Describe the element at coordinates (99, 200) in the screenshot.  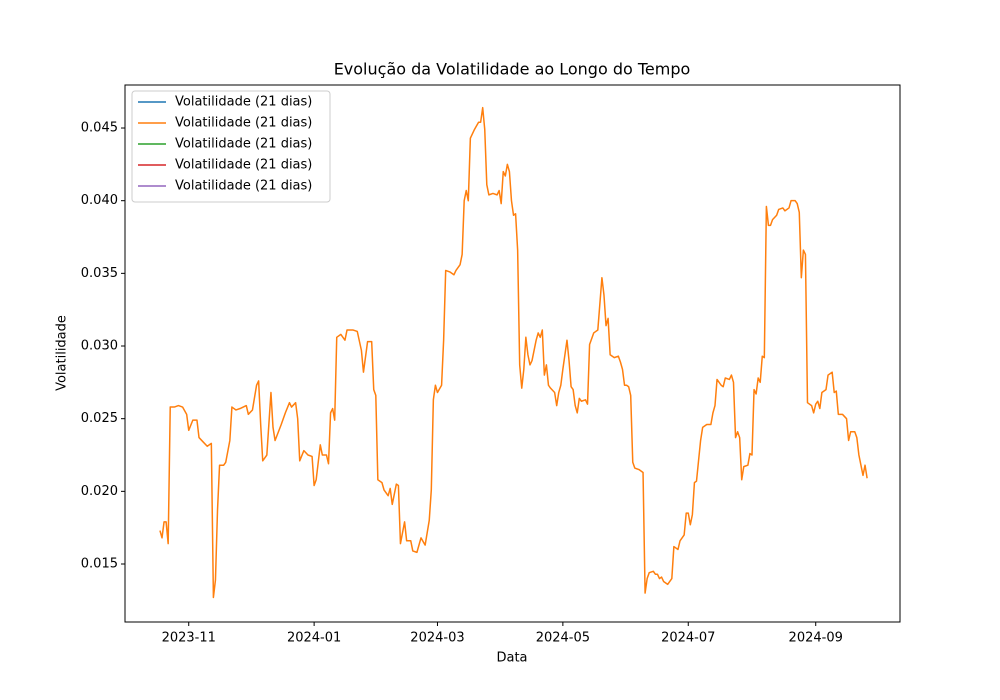
I see `y-tick-label: 0.040` at that location.